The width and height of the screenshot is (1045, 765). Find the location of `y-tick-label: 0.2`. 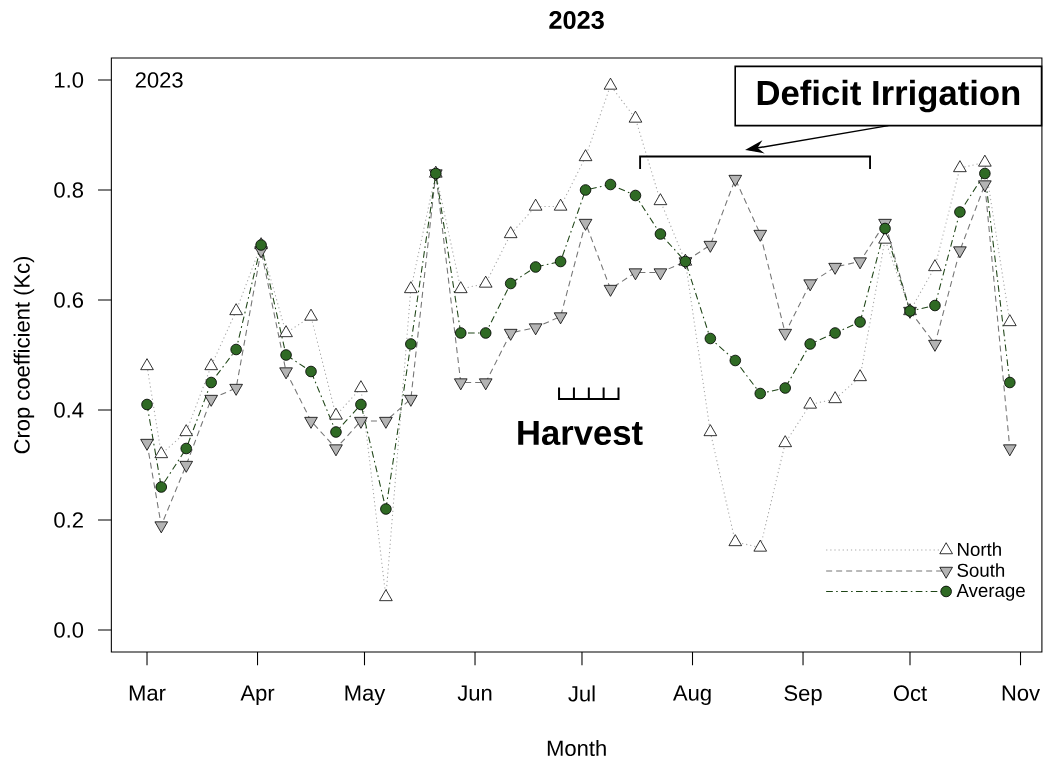

y-tick-label: 0.2 is located at coordinates (68, 520).